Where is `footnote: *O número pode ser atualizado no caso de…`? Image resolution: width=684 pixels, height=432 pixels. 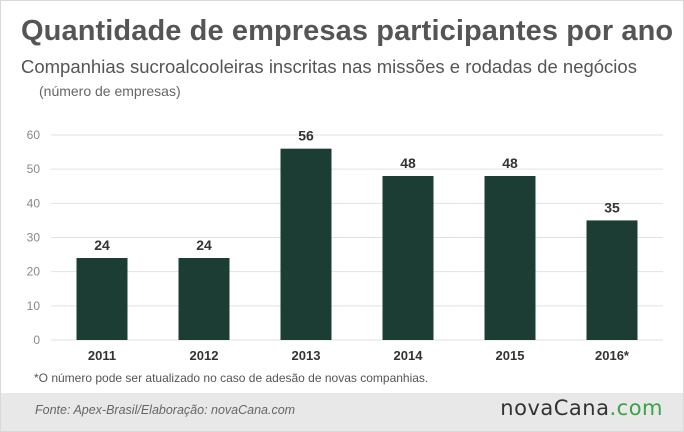 footnote: *O número pode ser atualizado no caso de… is located at coordinates (231, 378).